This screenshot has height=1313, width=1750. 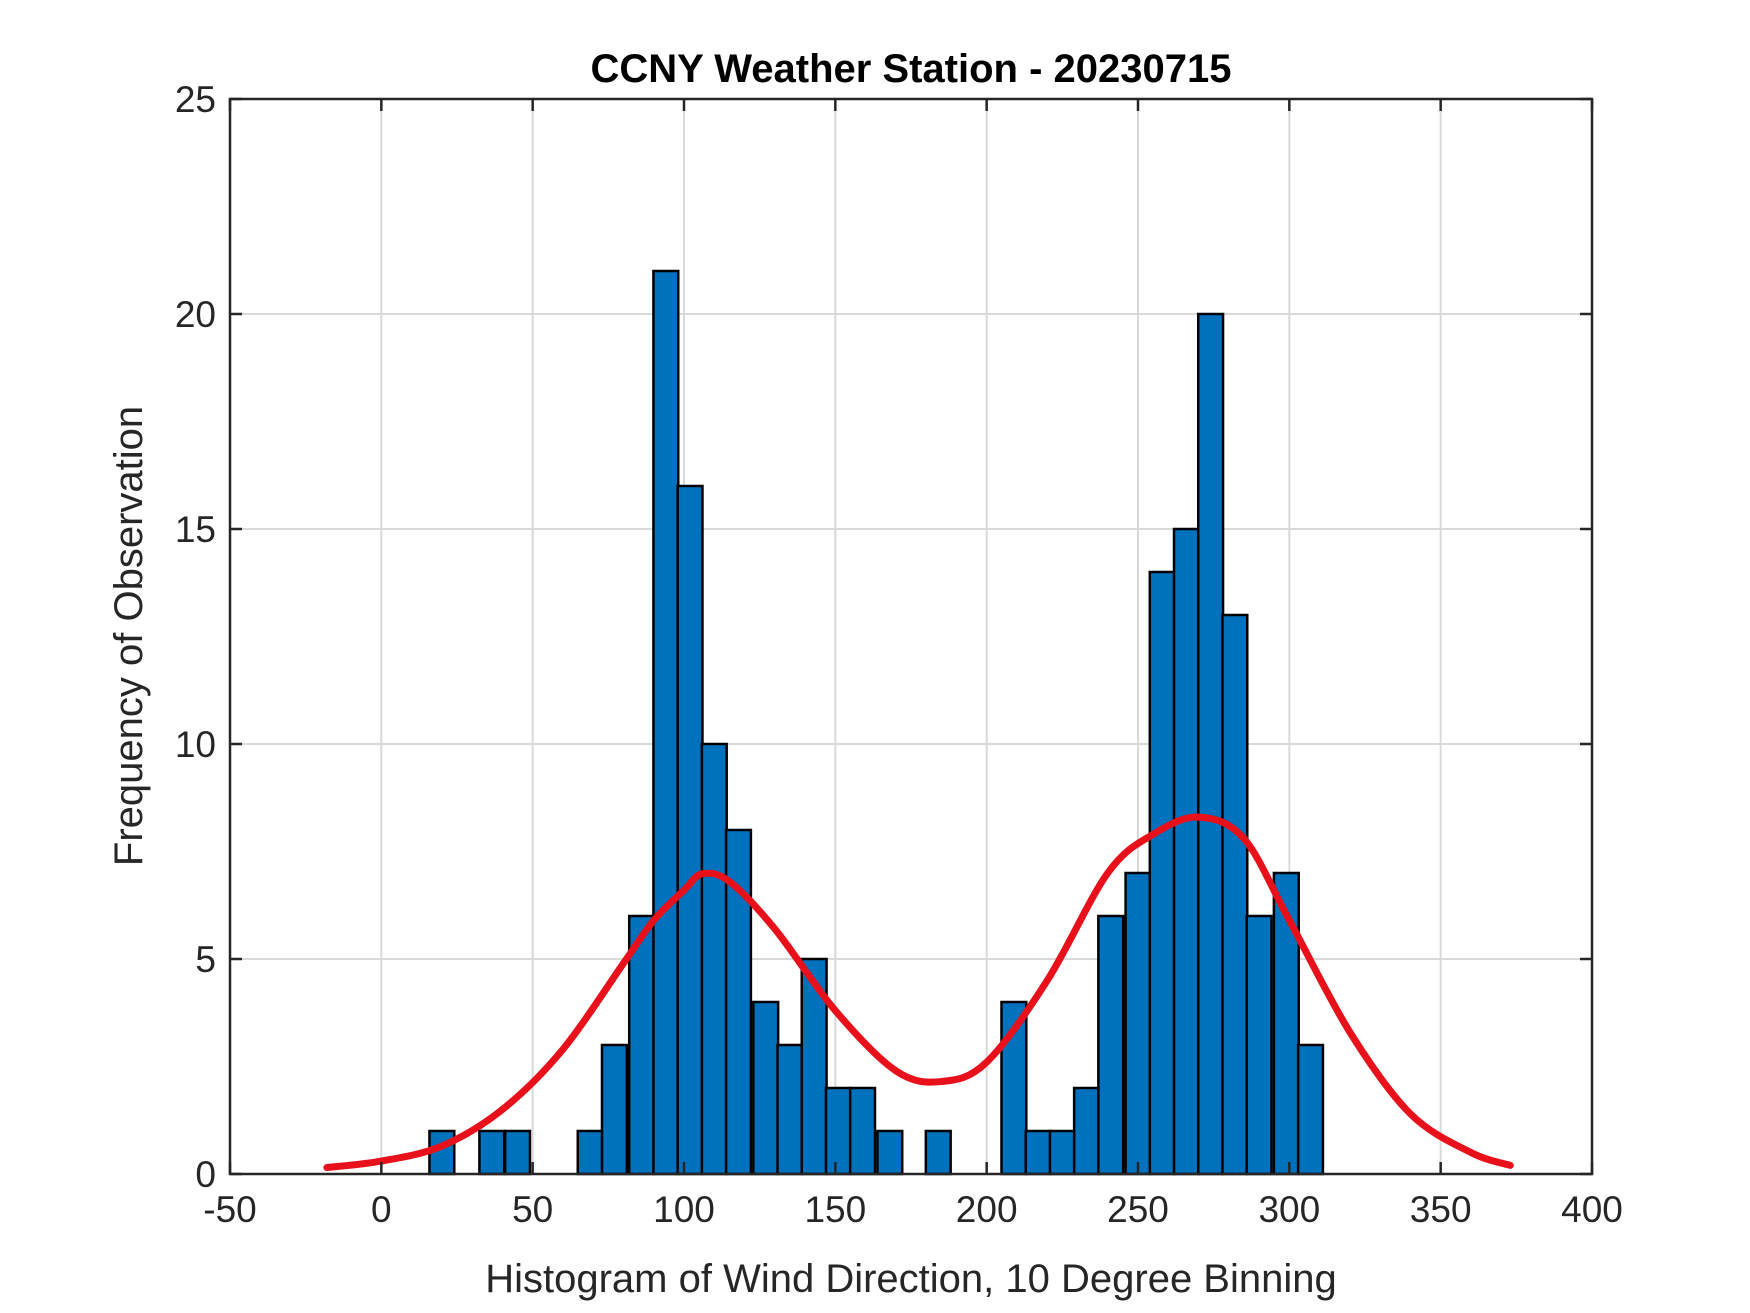 I want to click on x-tick-label: 300, so click(x=1289, y=1209).